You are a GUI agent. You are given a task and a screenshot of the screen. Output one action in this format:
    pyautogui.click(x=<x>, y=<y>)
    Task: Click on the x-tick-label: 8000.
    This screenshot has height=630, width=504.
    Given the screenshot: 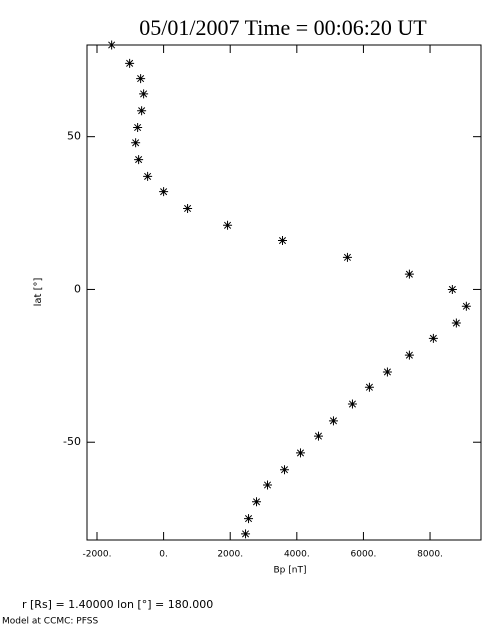 What is the action you would take?
    pyautogui.click(x=430, y=555)
    